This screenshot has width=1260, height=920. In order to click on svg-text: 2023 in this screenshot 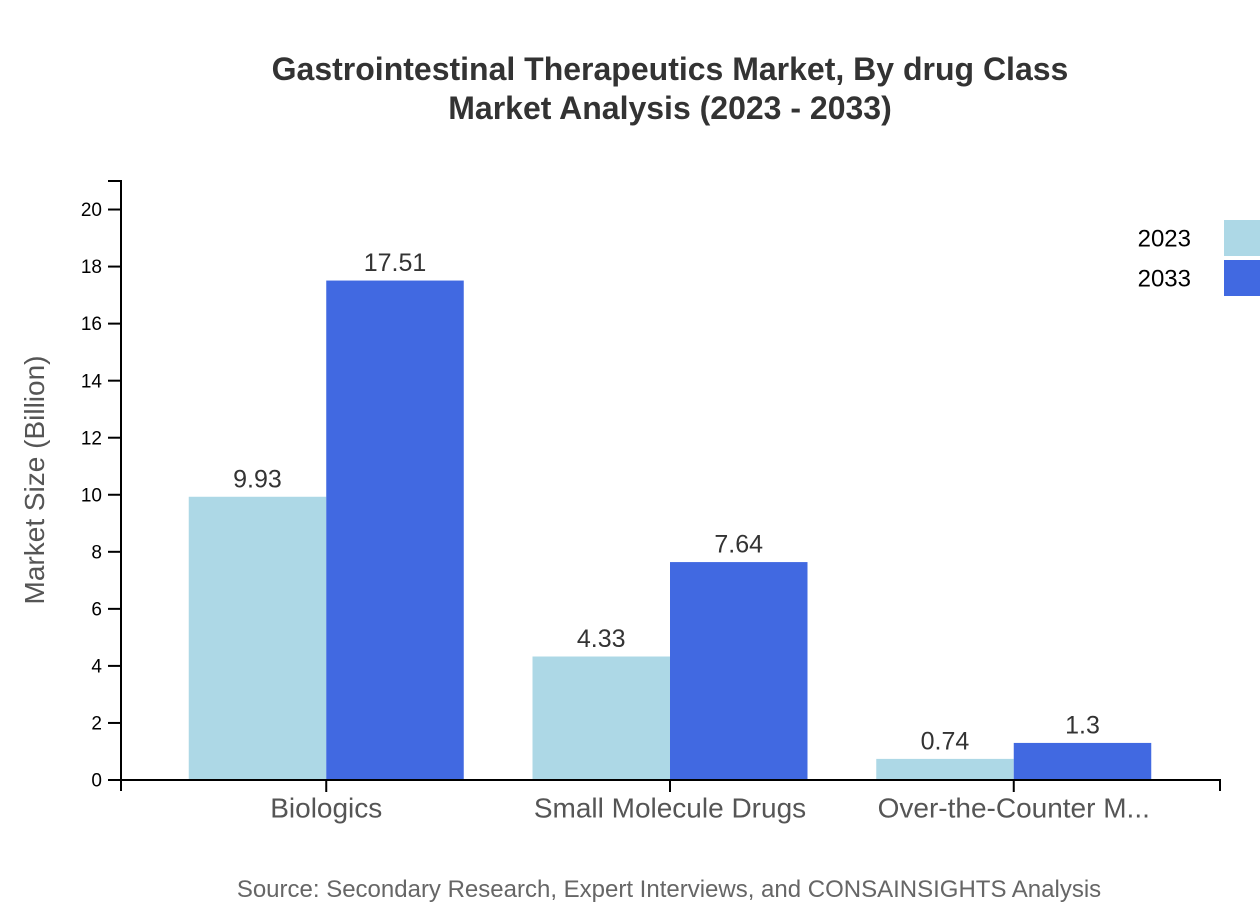, I will do `click(1164, 239)`.